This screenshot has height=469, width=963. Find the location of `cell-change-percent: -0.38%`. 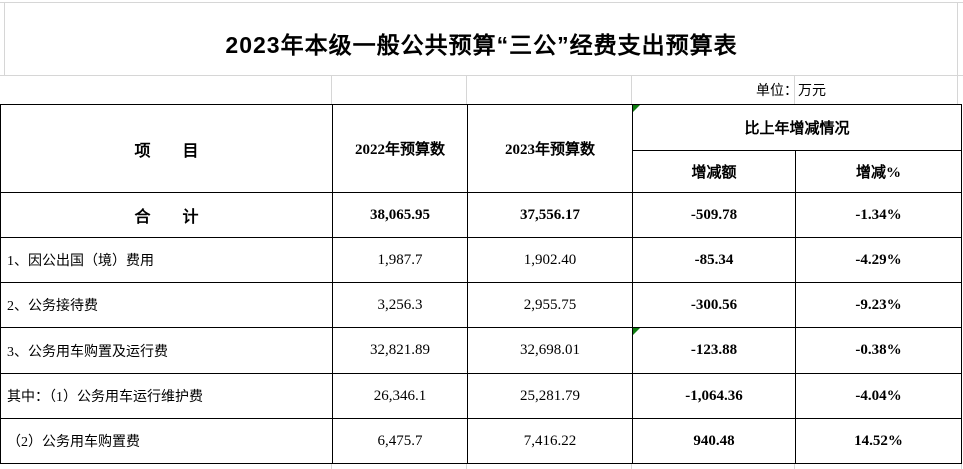

cell-change-percent: -0.38% is located at coordinates (879, 351).